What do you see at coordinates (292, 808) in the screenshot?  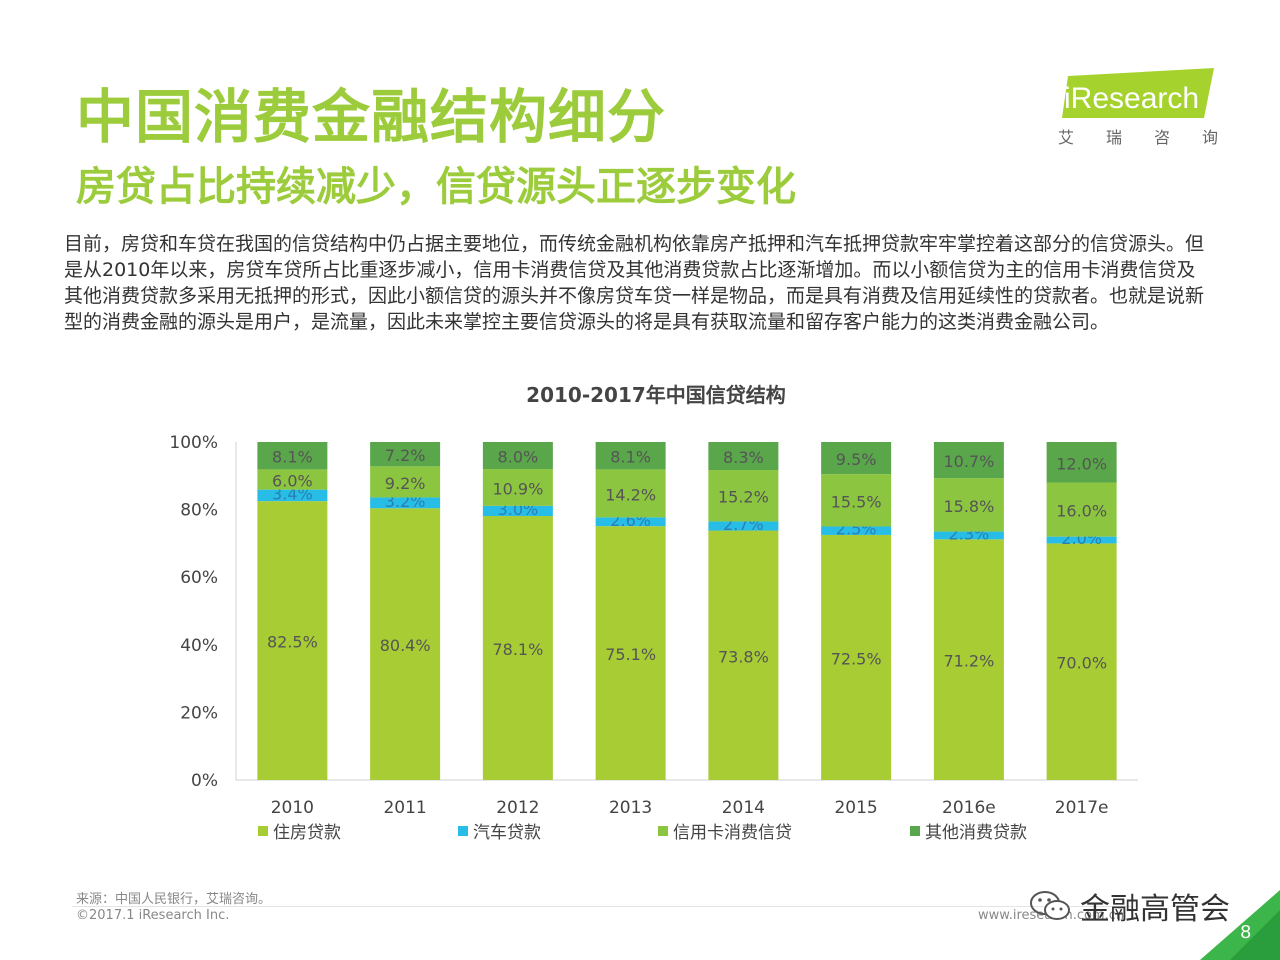 I see `x-tick-label: 2010` at bounding box center [292, 808].